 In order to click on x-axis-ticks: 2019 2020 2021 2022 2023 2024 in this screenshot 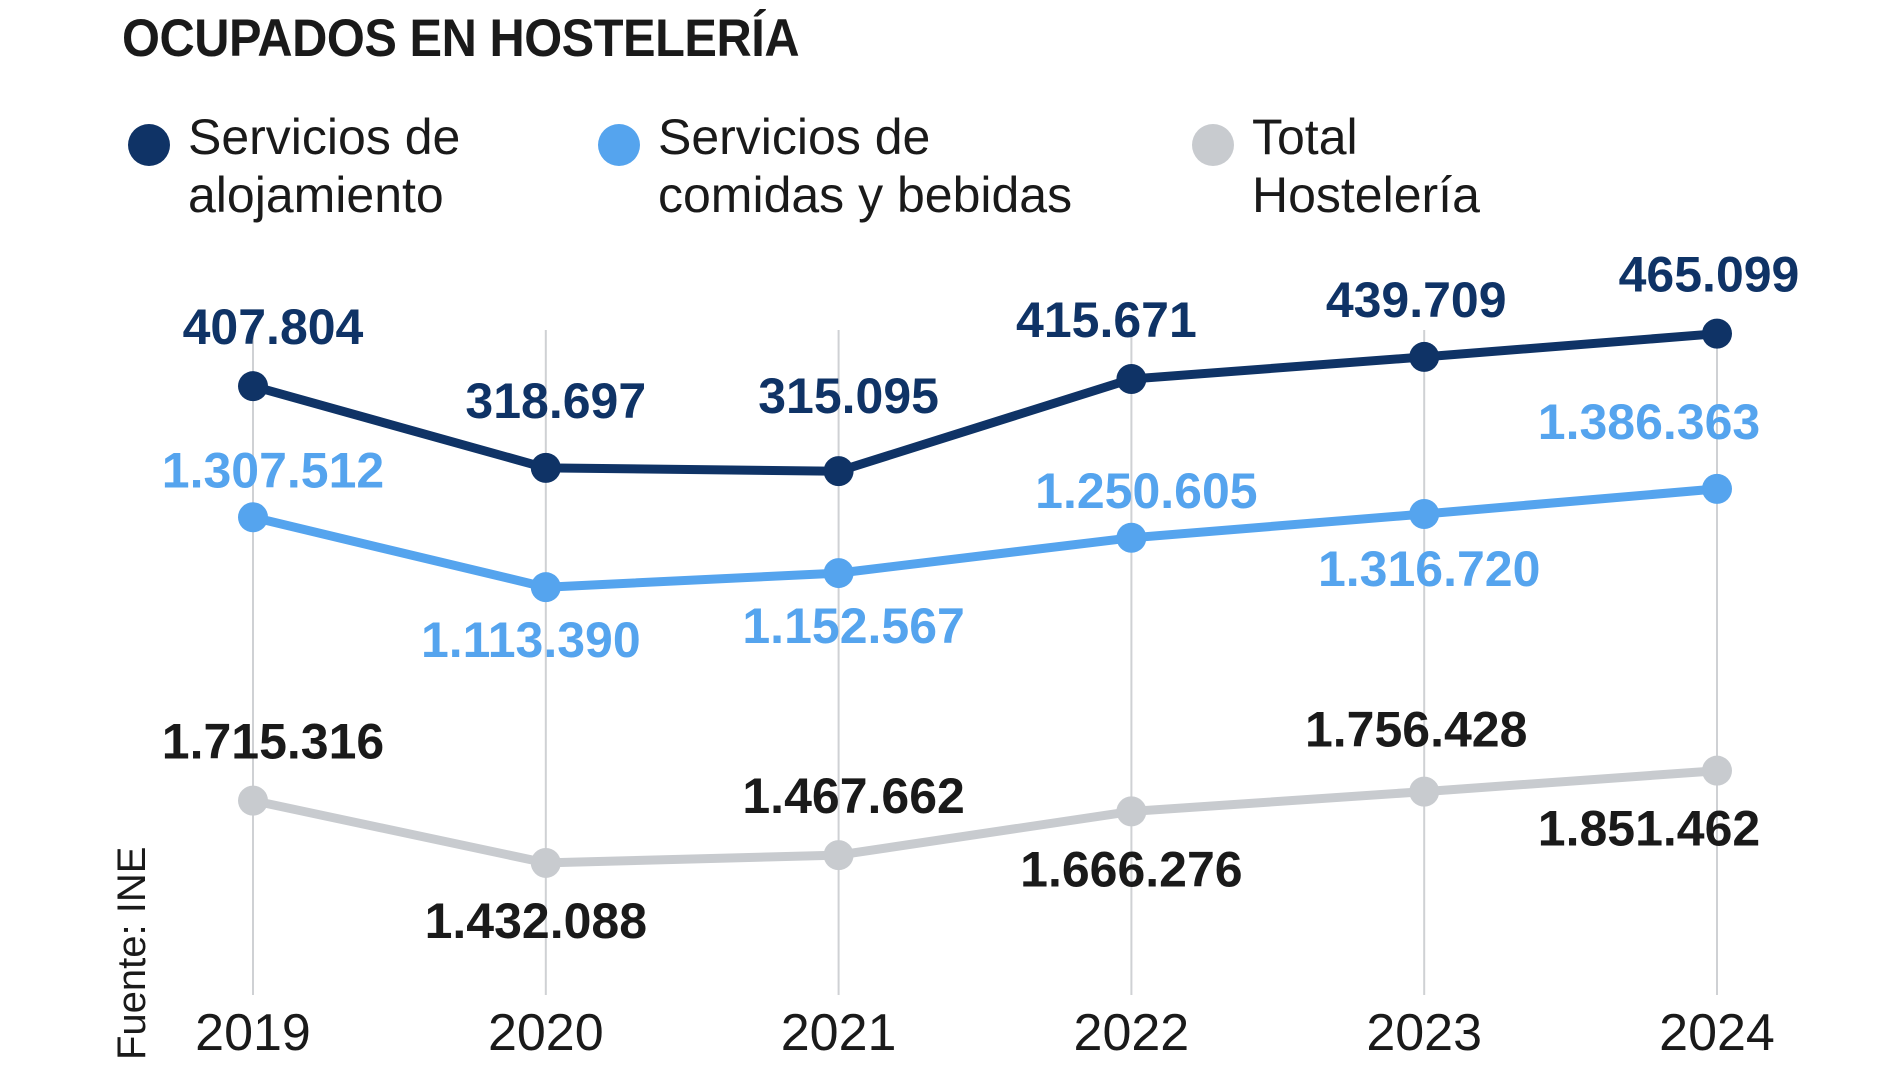, I will do `click(985, 1033)`.